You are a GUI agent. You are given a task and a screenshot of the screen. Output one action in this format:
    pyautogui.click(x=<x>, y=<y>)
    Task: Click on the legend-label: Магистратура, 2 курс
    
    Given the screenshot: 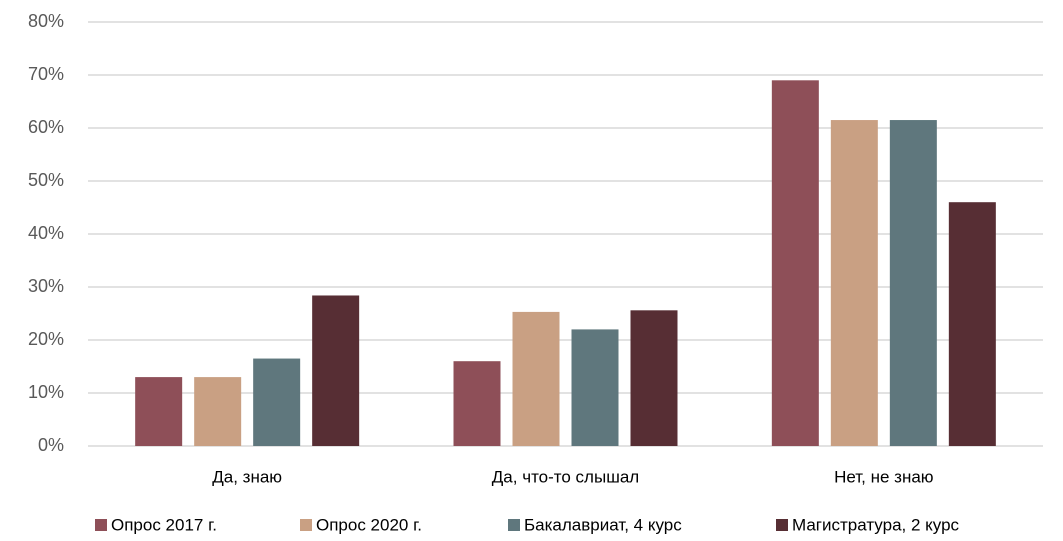 What is the action you would take?
    pyautogui.click(x=876, y=524)
    